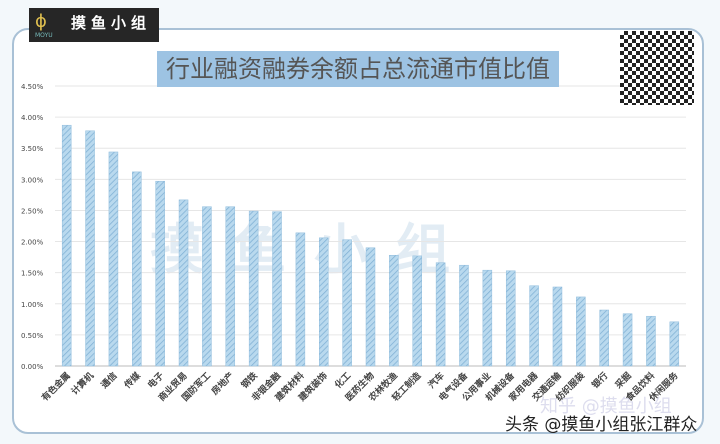 The height and width of the screenshot is (444, 720). Describe the element at coordinates (249, 380) in the screenshot. I see `x-tick-label: 钢铁` at that location.